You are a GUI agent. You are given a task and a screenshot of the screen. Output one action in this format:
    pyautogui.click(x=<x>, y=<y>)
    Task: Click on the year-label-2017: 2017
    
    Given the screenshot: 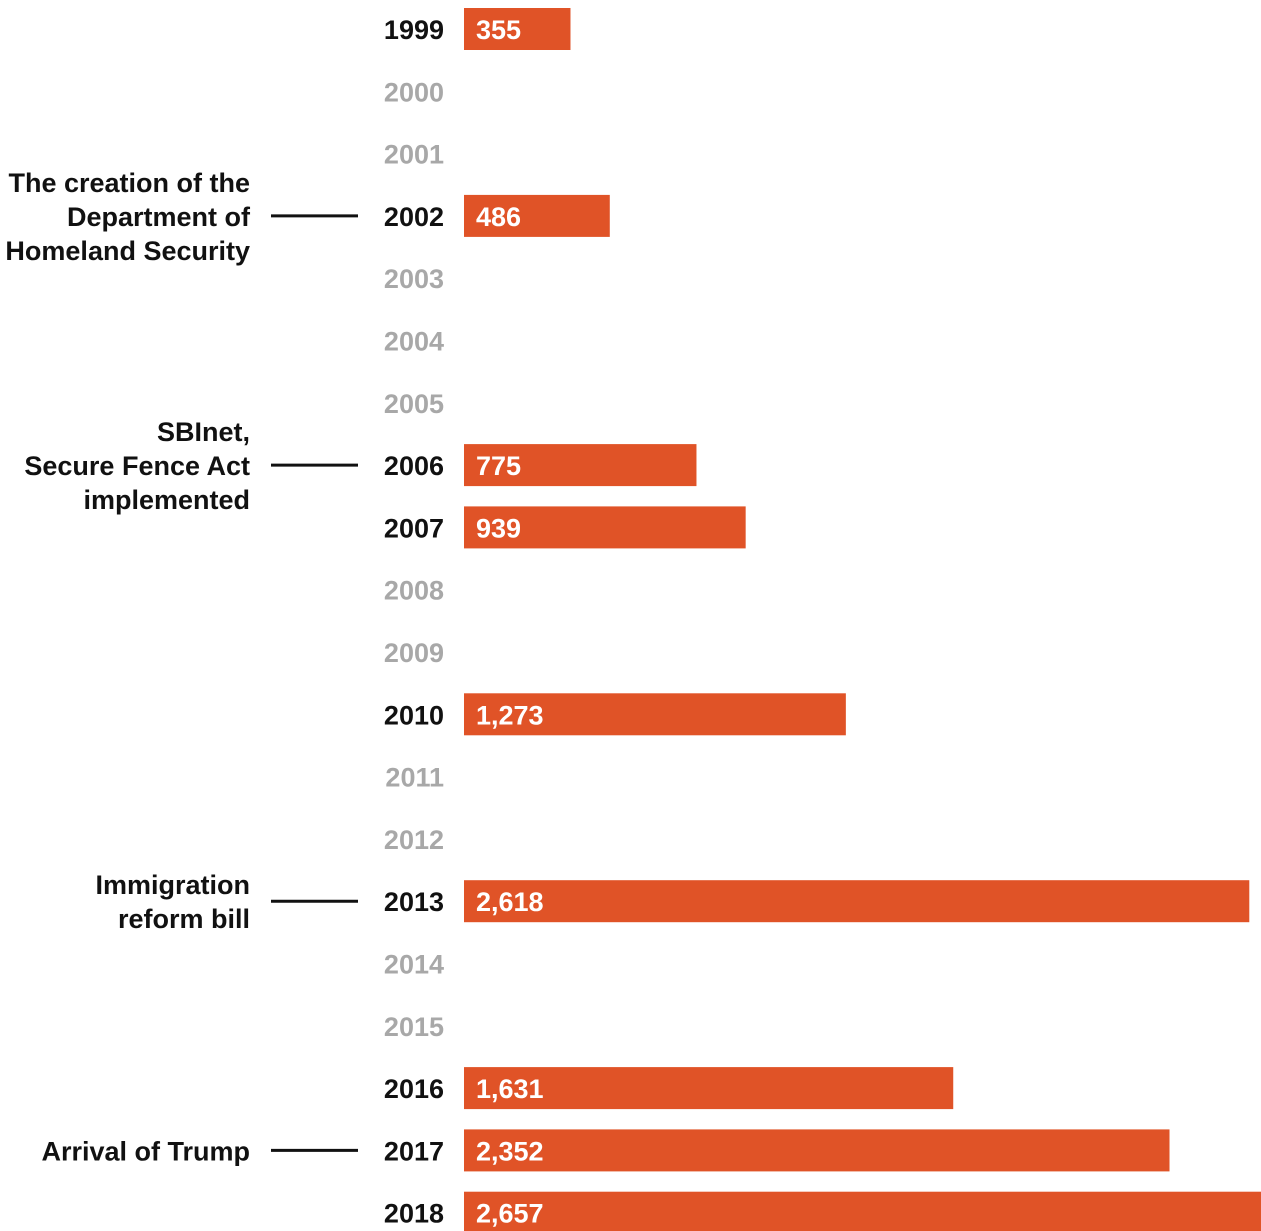 What is the action you would take?
    pyautogui.click(x=414, y=1151)
    